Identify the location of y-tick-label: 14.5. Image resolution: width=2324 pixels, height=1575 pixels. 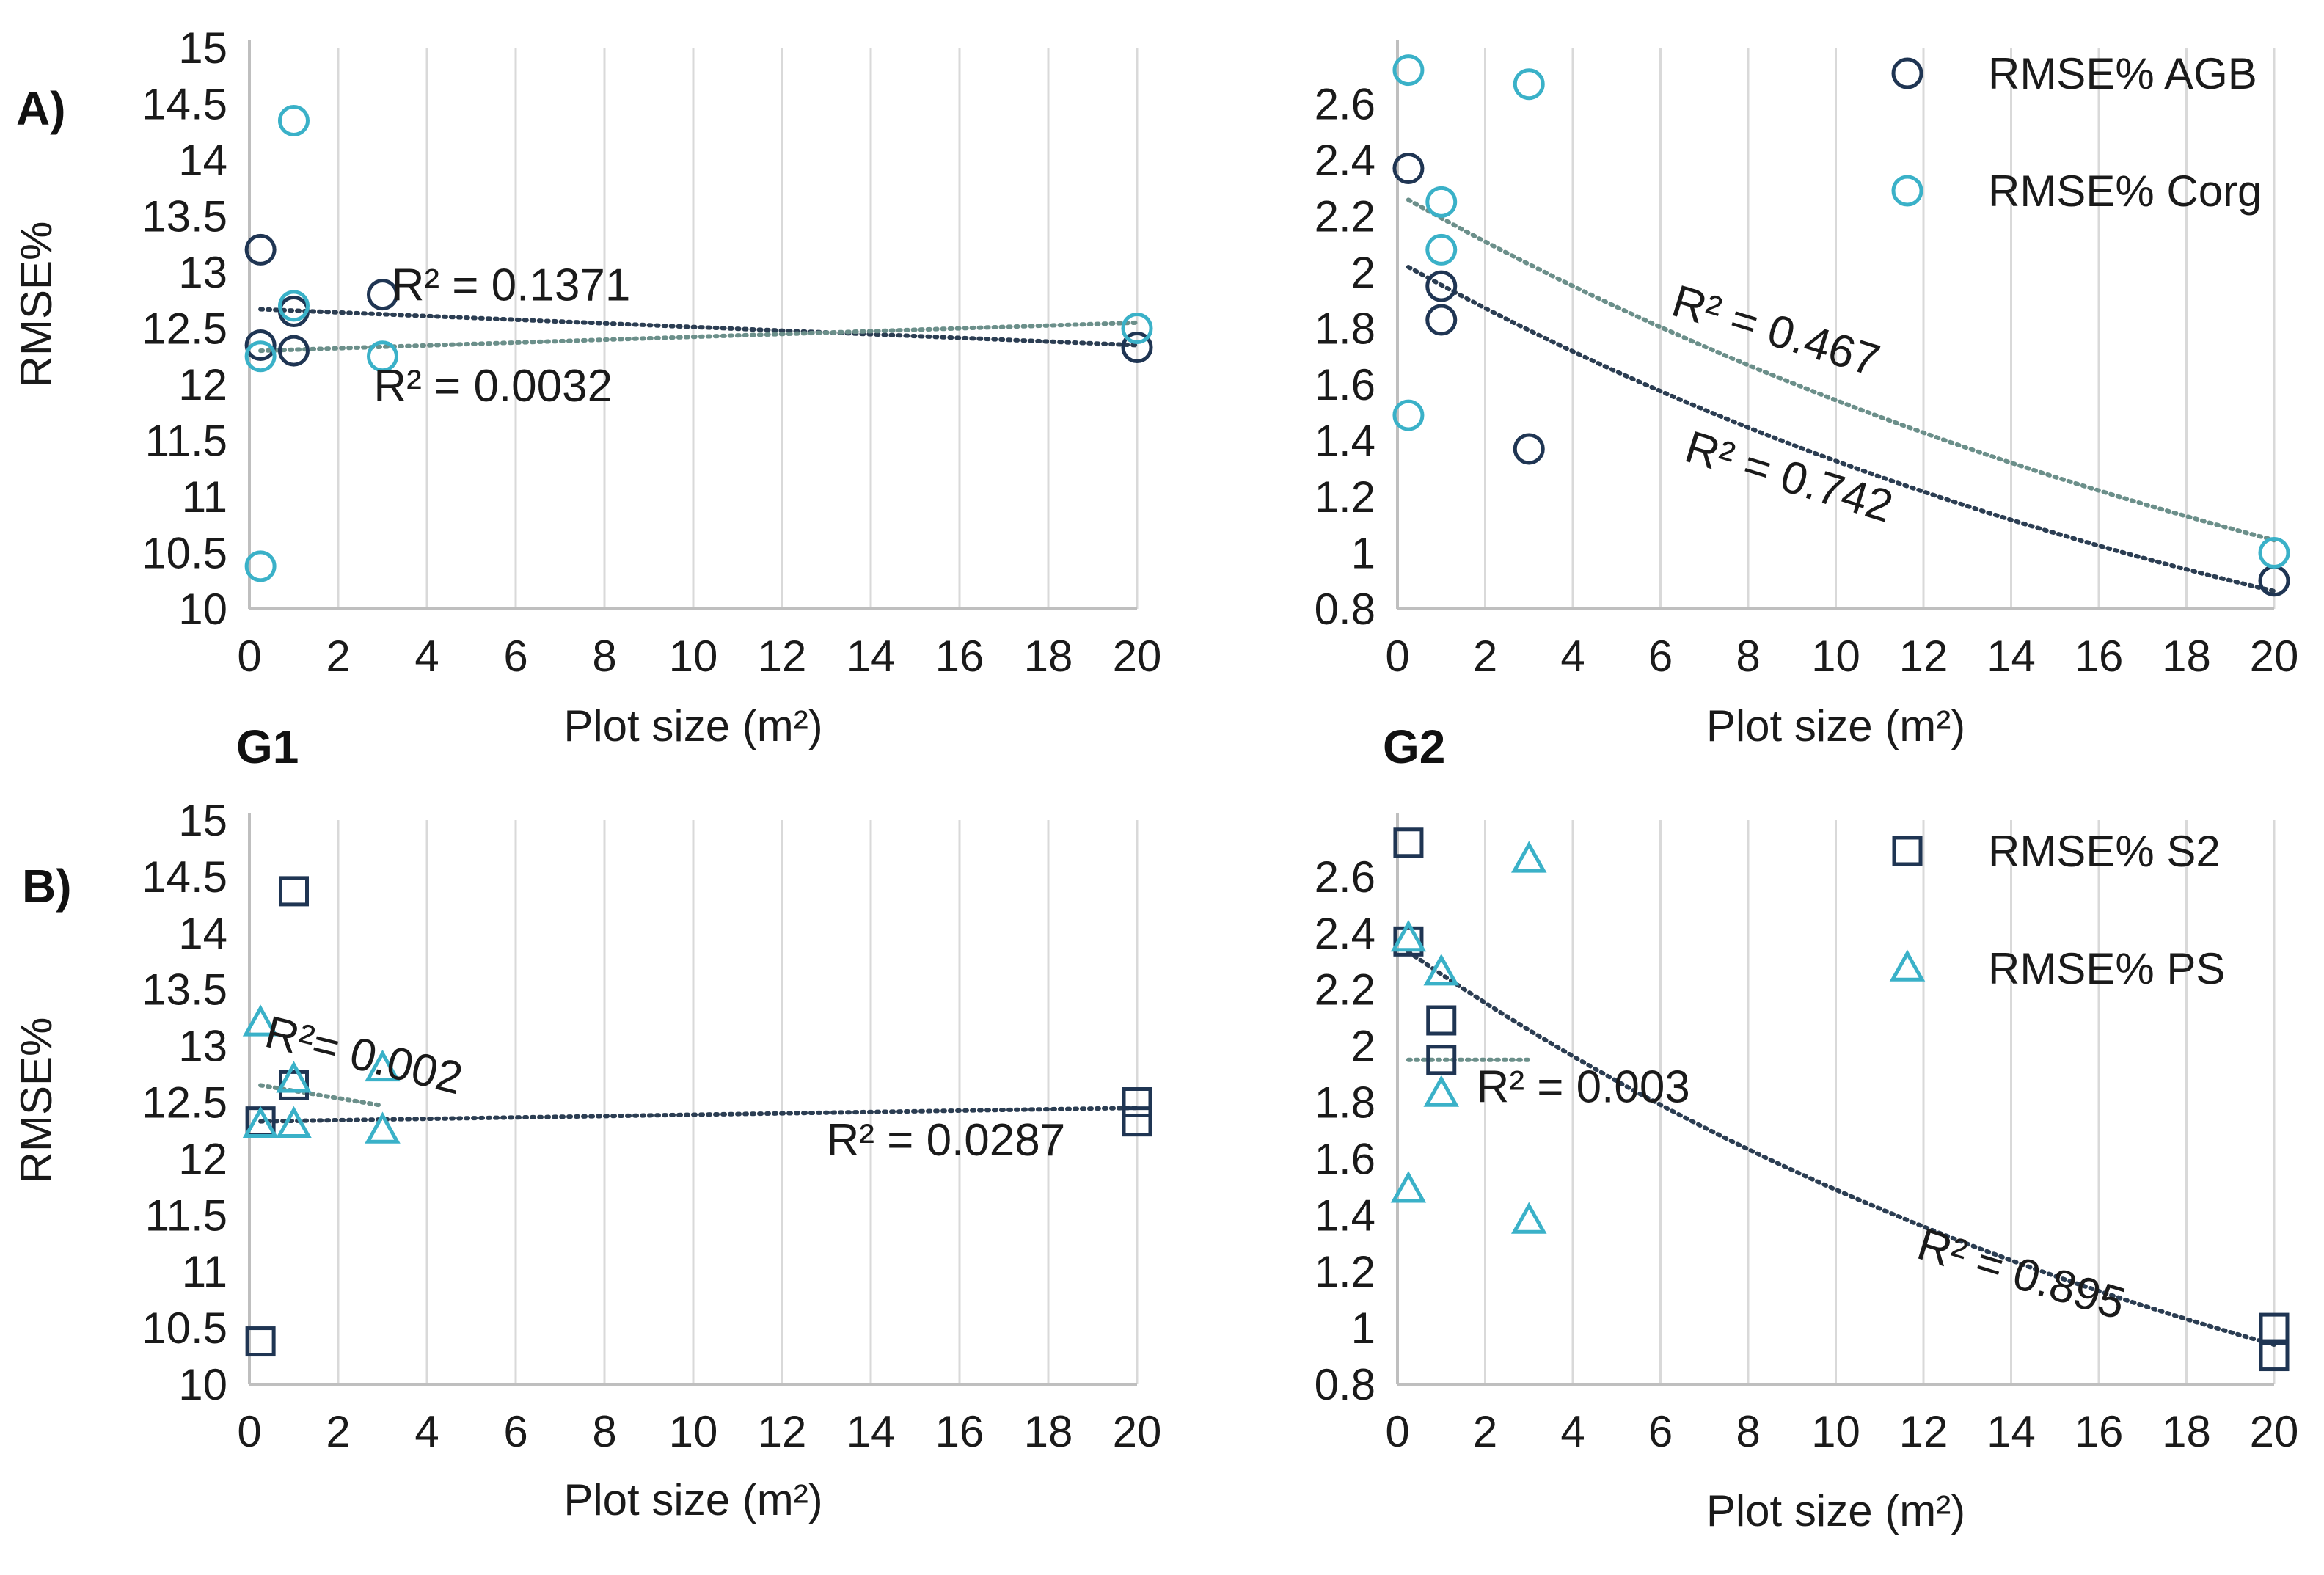
(184, 104).